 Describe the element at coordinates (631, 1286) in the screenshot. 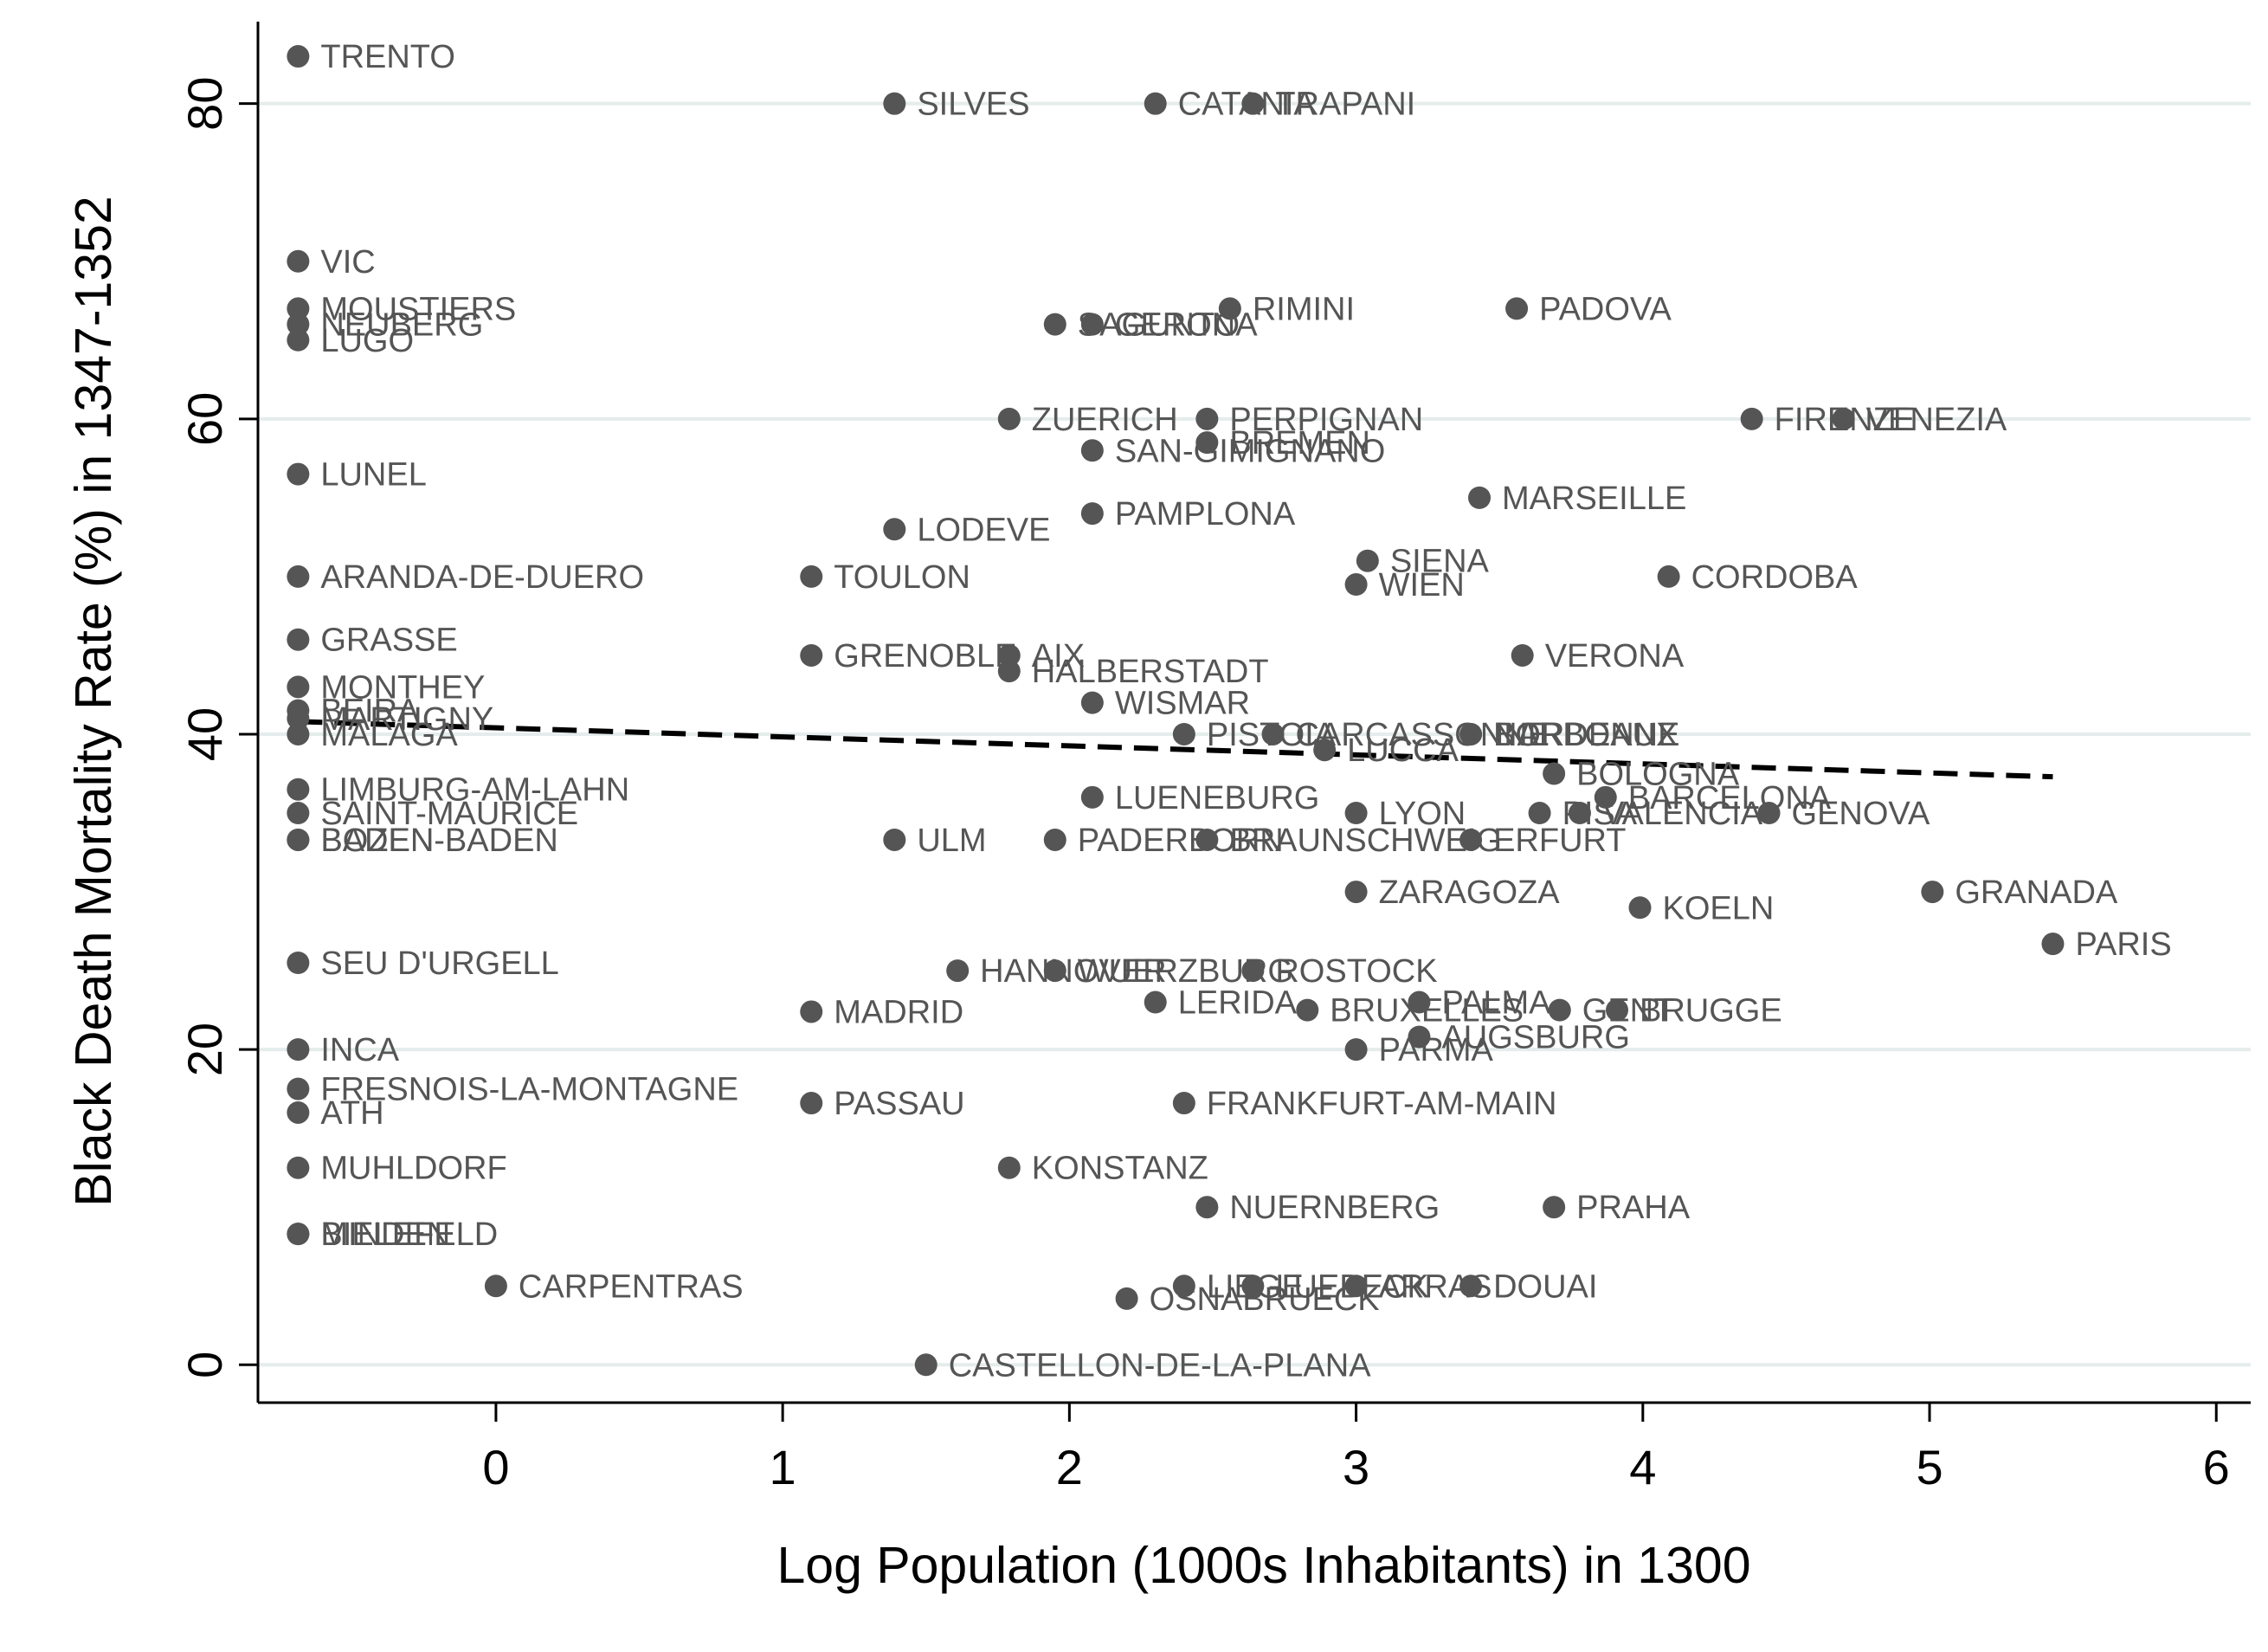

I see `point-label: CARPENTRAS` at that location.